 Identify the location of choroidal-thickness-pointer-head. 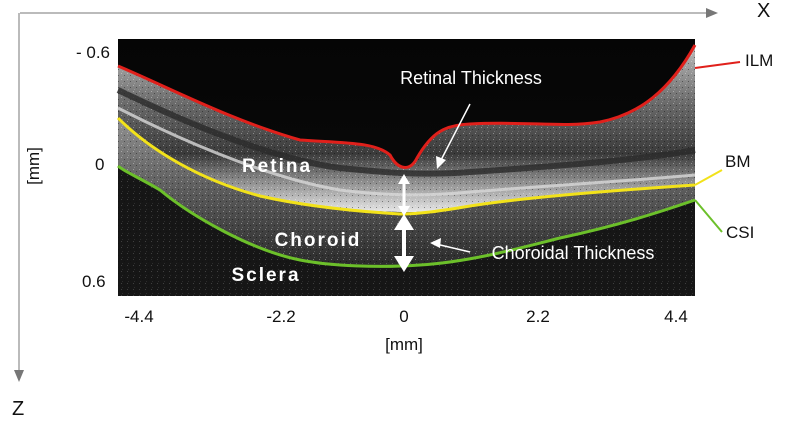
(435, 243).